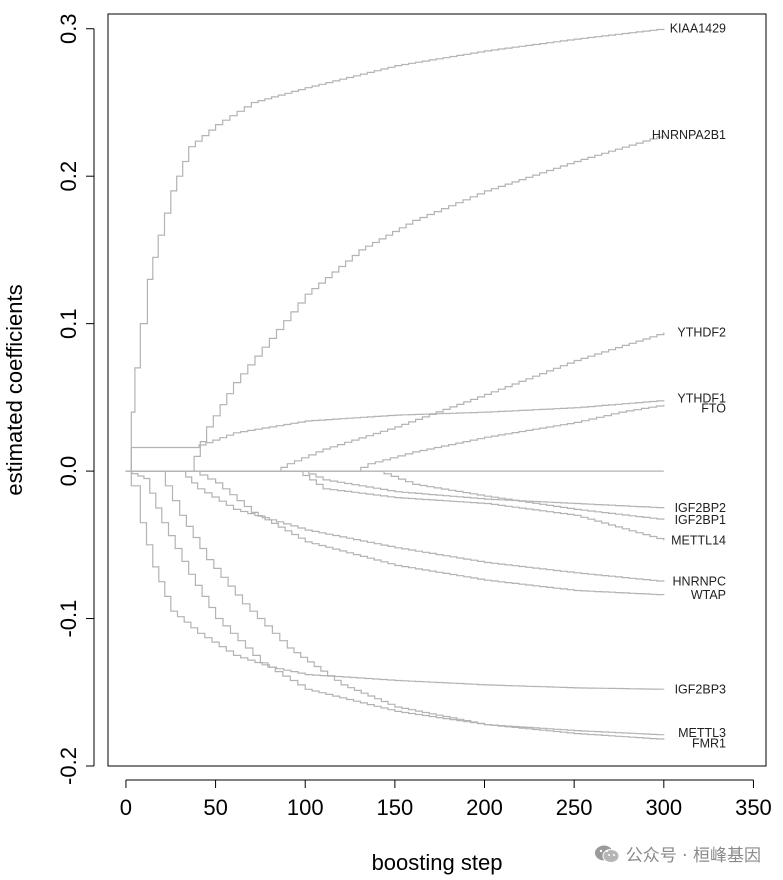 This screenshot has height=880, width=783. What do you see at coordinates (68, 766) in the screenshot?
I see `y-tick-label: -0.2` at bounding box center [68, 766].